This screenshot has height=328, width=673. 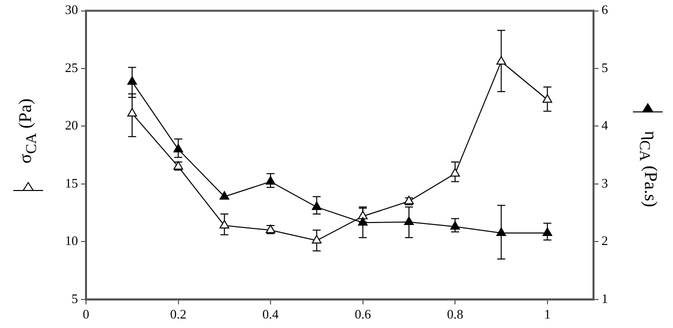 I want to click on y-tick-label: 25, so click(x=71, y=67).